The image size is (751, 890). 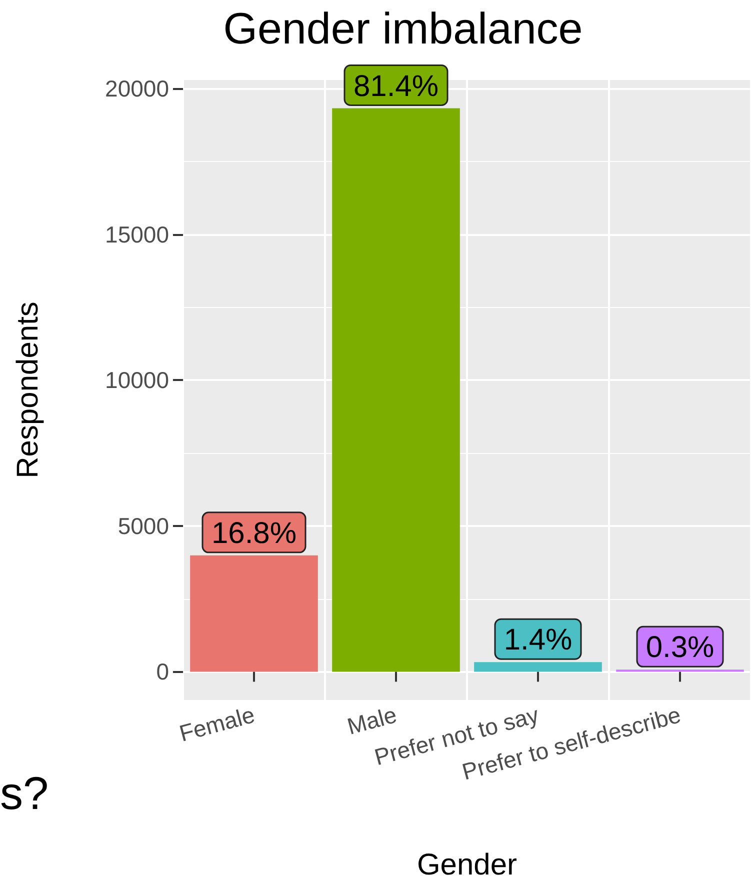 I want to click on y-tick-label: 15000, so click(x=137, y=234).